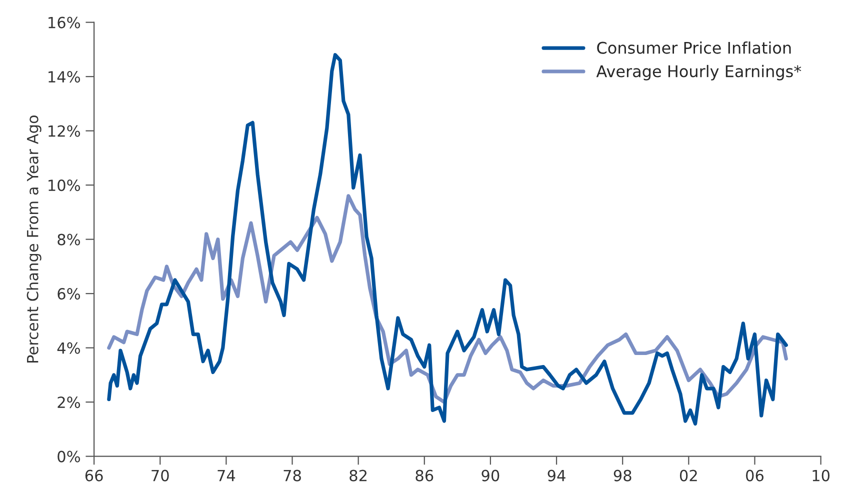 The width and height of the screenshot is (855, 496). What do you see at coordinates (69, 402) in the screenshot?
I see `y-tick-label: 2%` at bounding box center [69, 402].